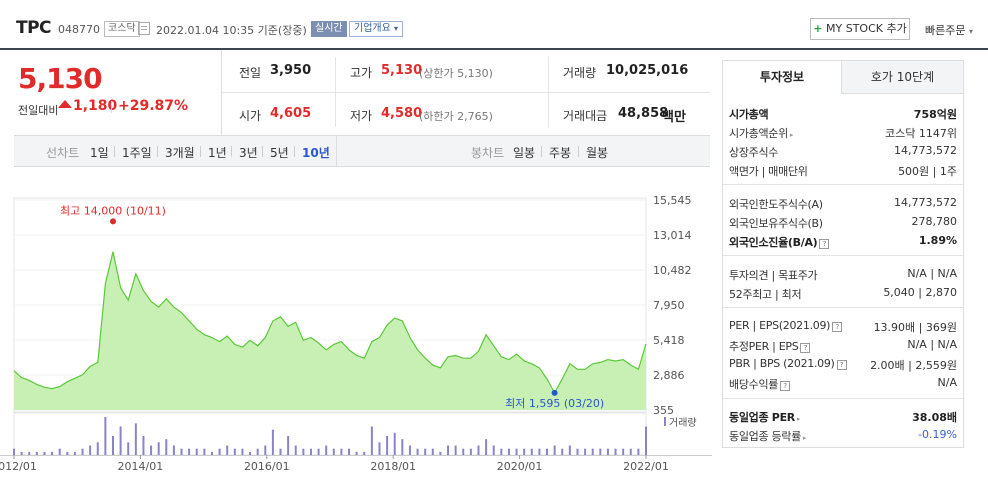 The height and width of the screenshot is (485, 988). I want to click on period-1y: 1년, so click(217, 153).